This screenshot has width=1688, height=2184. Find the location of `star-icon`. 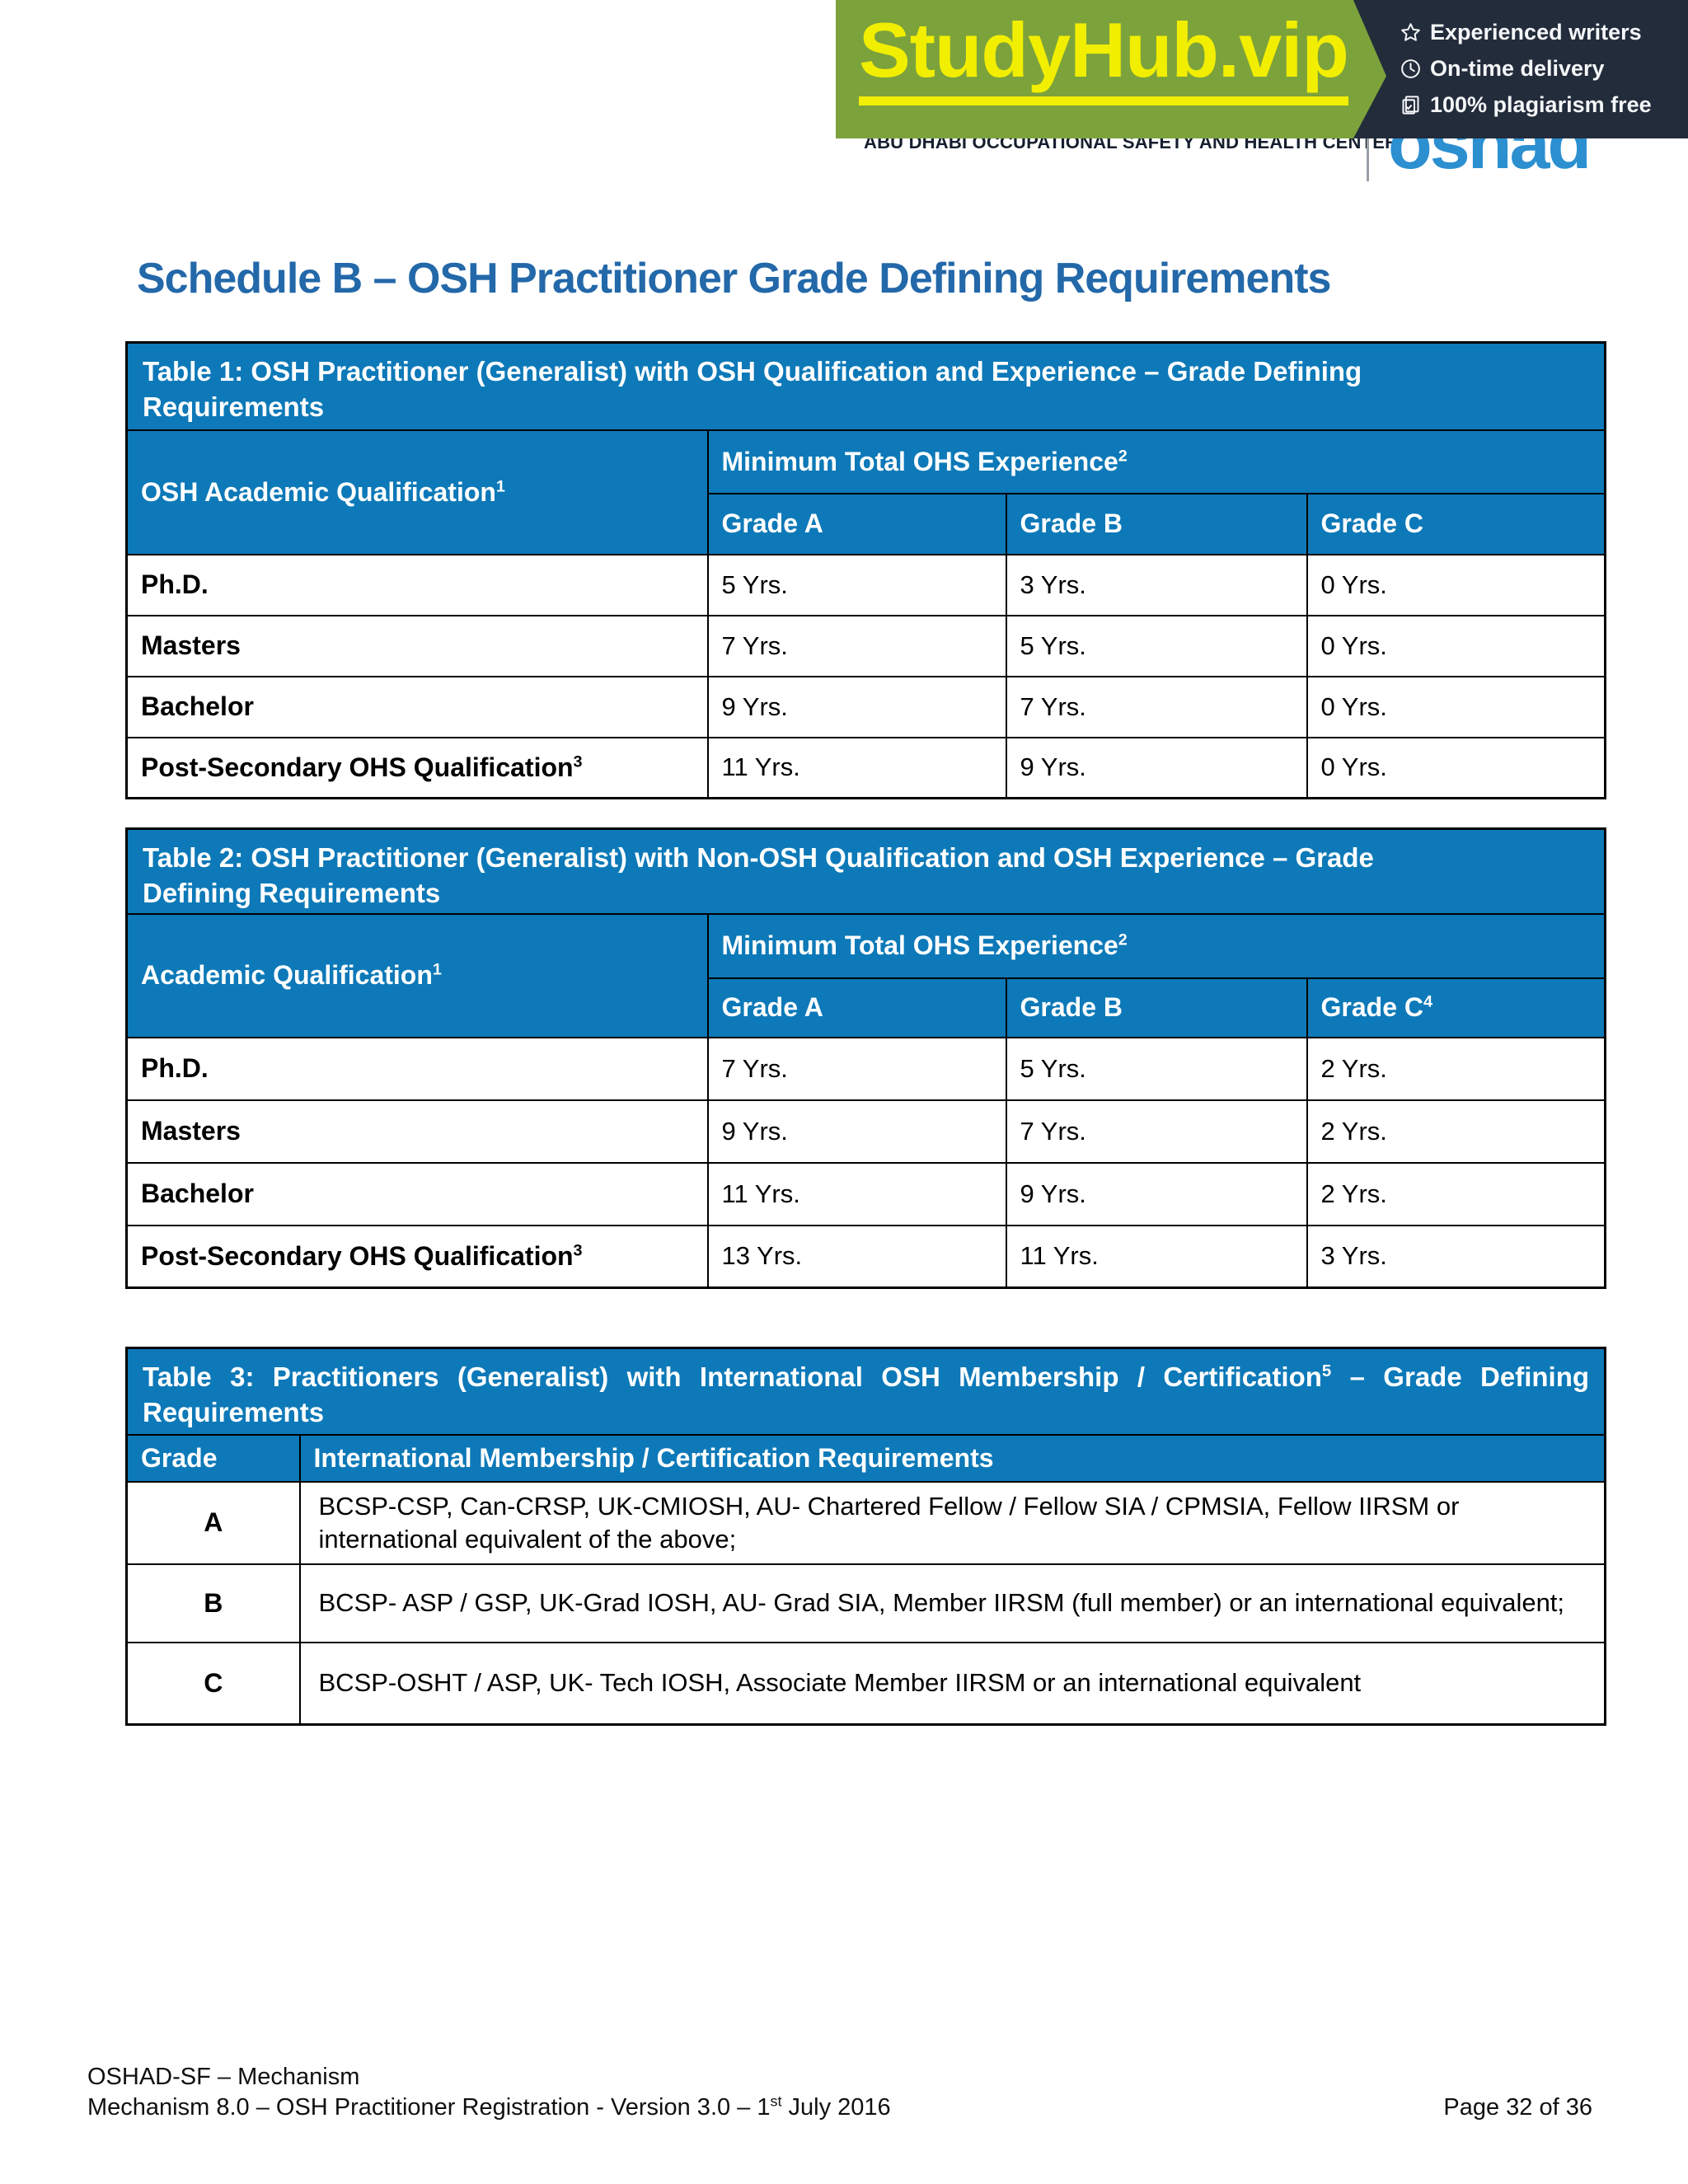

star-icon is located at coordinates (1411, 32).